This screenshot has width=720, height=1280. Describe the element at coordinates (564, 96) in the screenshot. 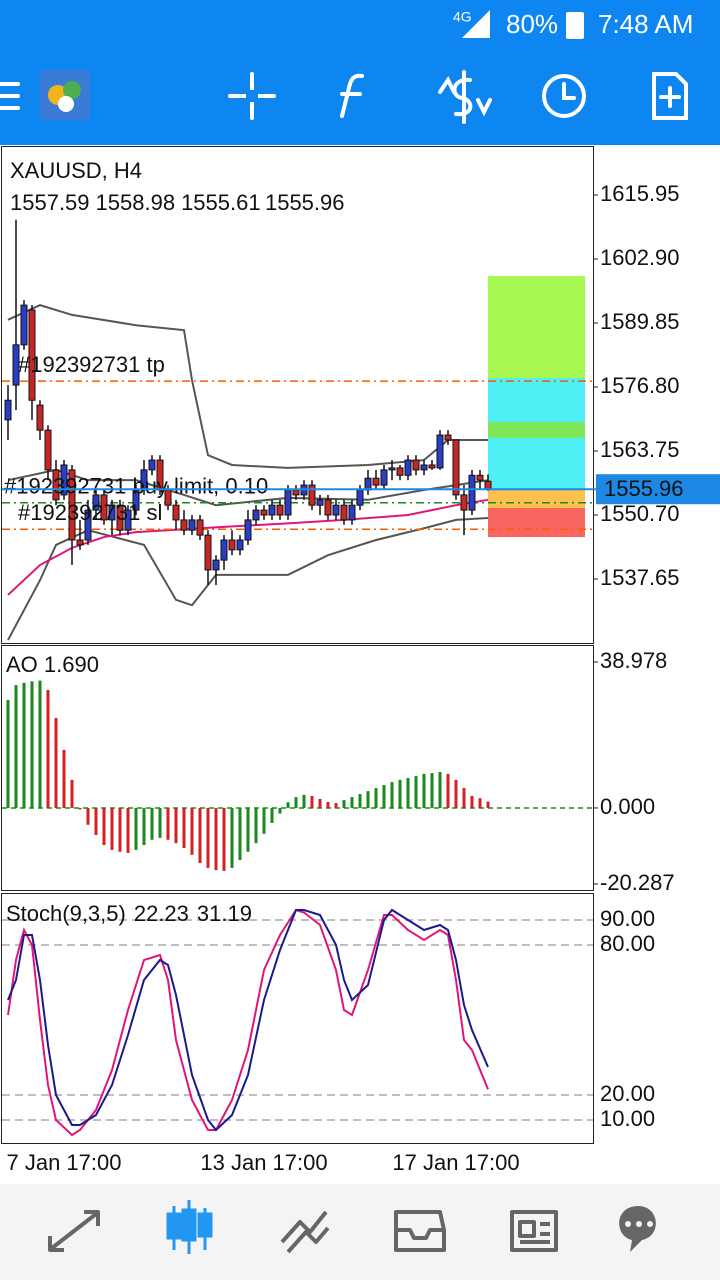

I see `period-button` at that location.